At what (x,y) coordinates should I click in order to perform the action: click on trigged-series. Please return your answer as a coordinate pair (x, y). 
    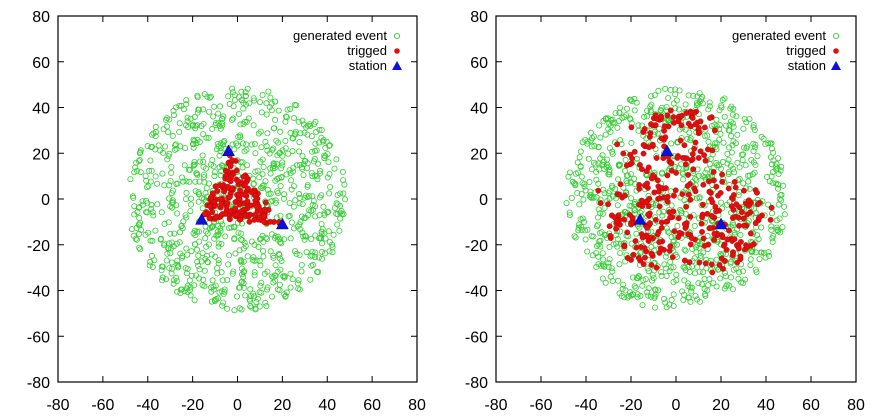
    Looking at the image, I should click on (685, 191).